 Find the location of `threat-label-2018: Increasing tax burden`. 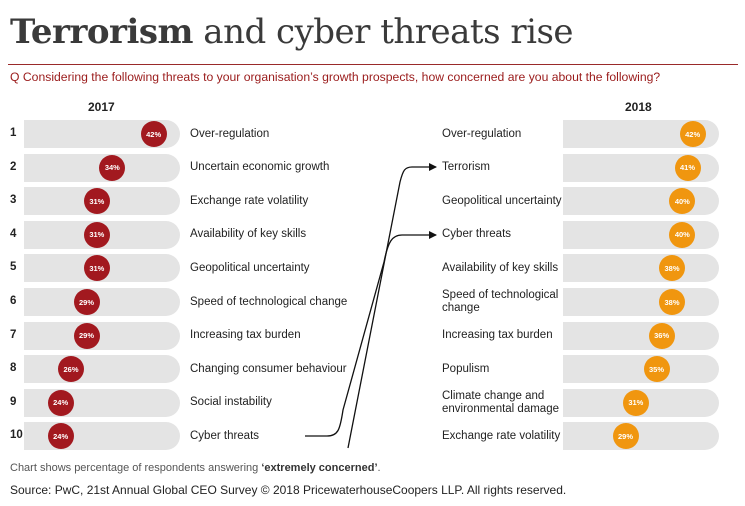

threat-label-2018: Increasing tax burden is located at coordinates (497, 335).